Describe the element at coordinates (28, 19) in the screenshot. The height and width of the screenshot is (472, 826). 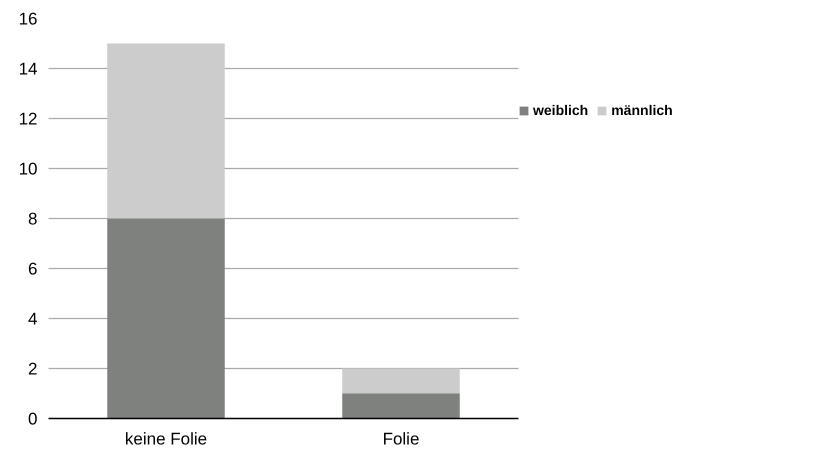
I see `y-tick-label: 16` at that location.